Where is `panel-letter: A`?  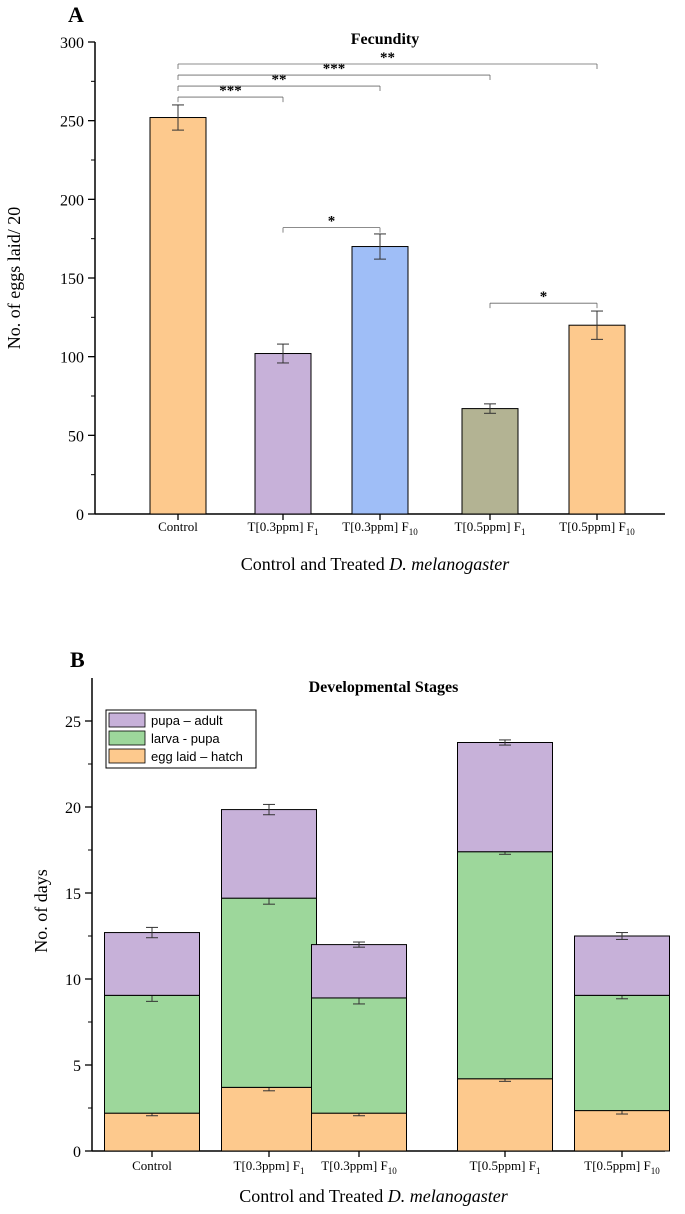 panel-letter: A is located at coordinates (76, 14).